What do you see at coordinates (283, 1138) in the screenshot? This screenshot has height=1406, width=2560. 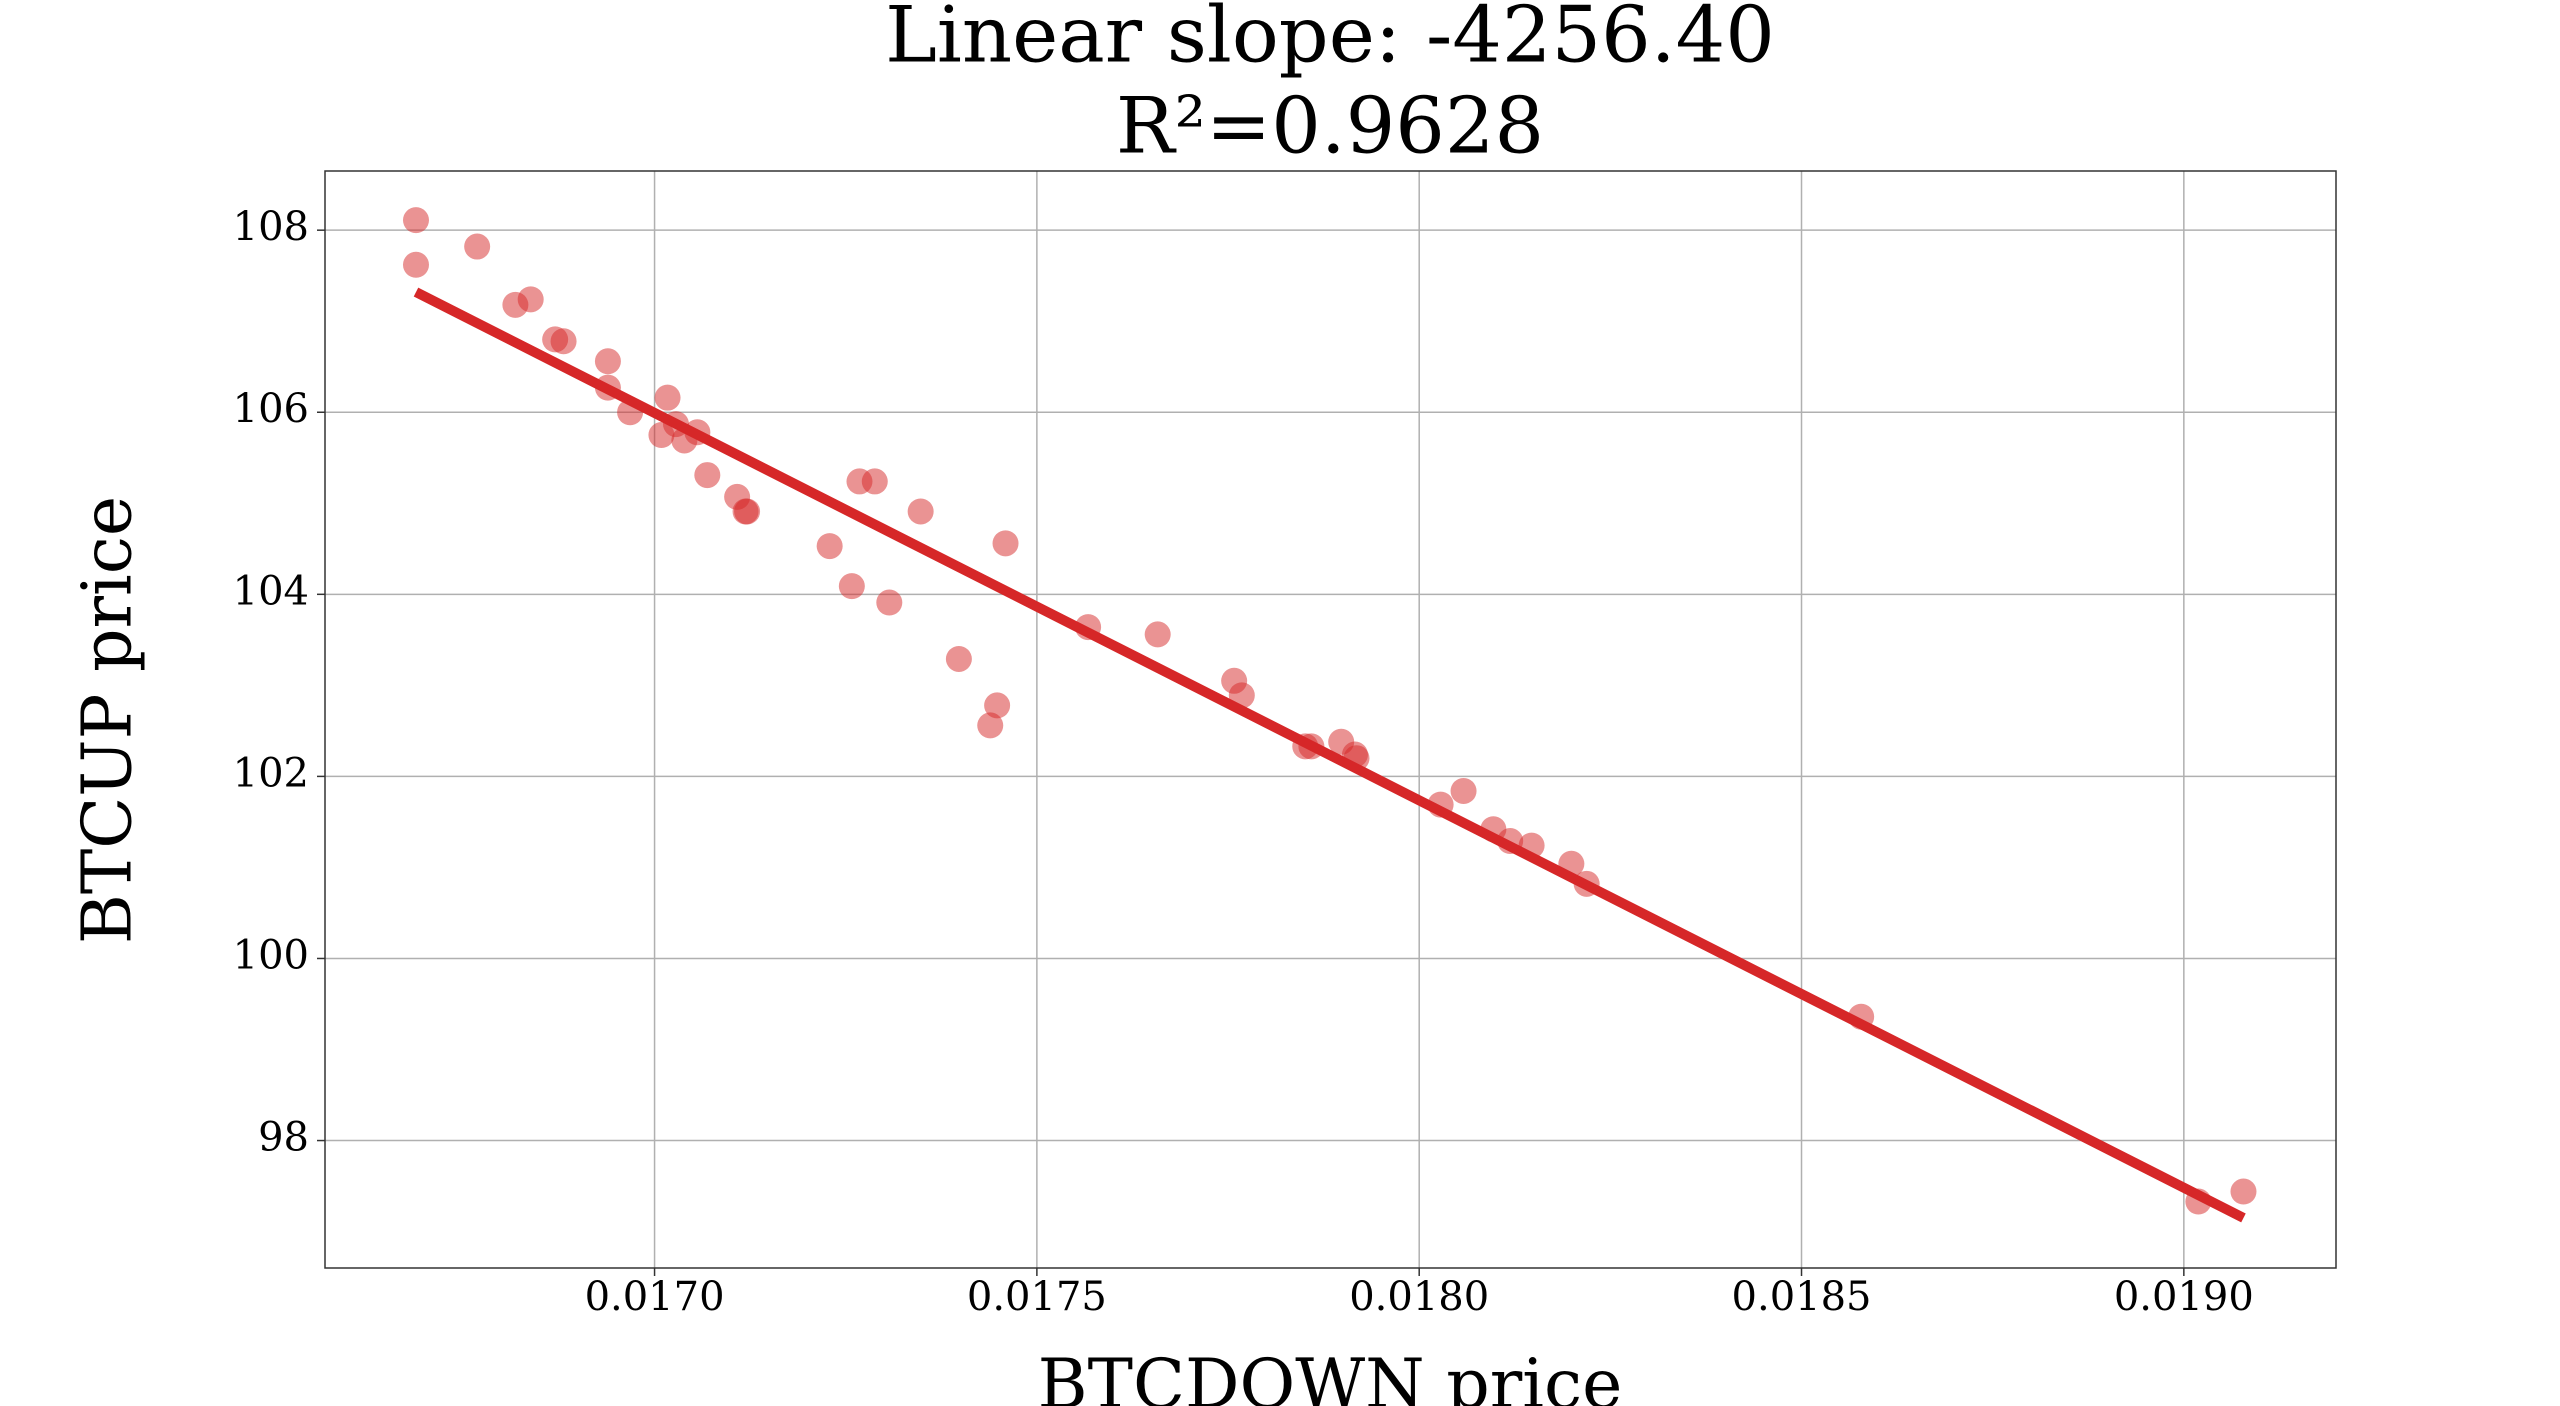 I see `y-tick-label: 98` at bounding box center [283, 1138].